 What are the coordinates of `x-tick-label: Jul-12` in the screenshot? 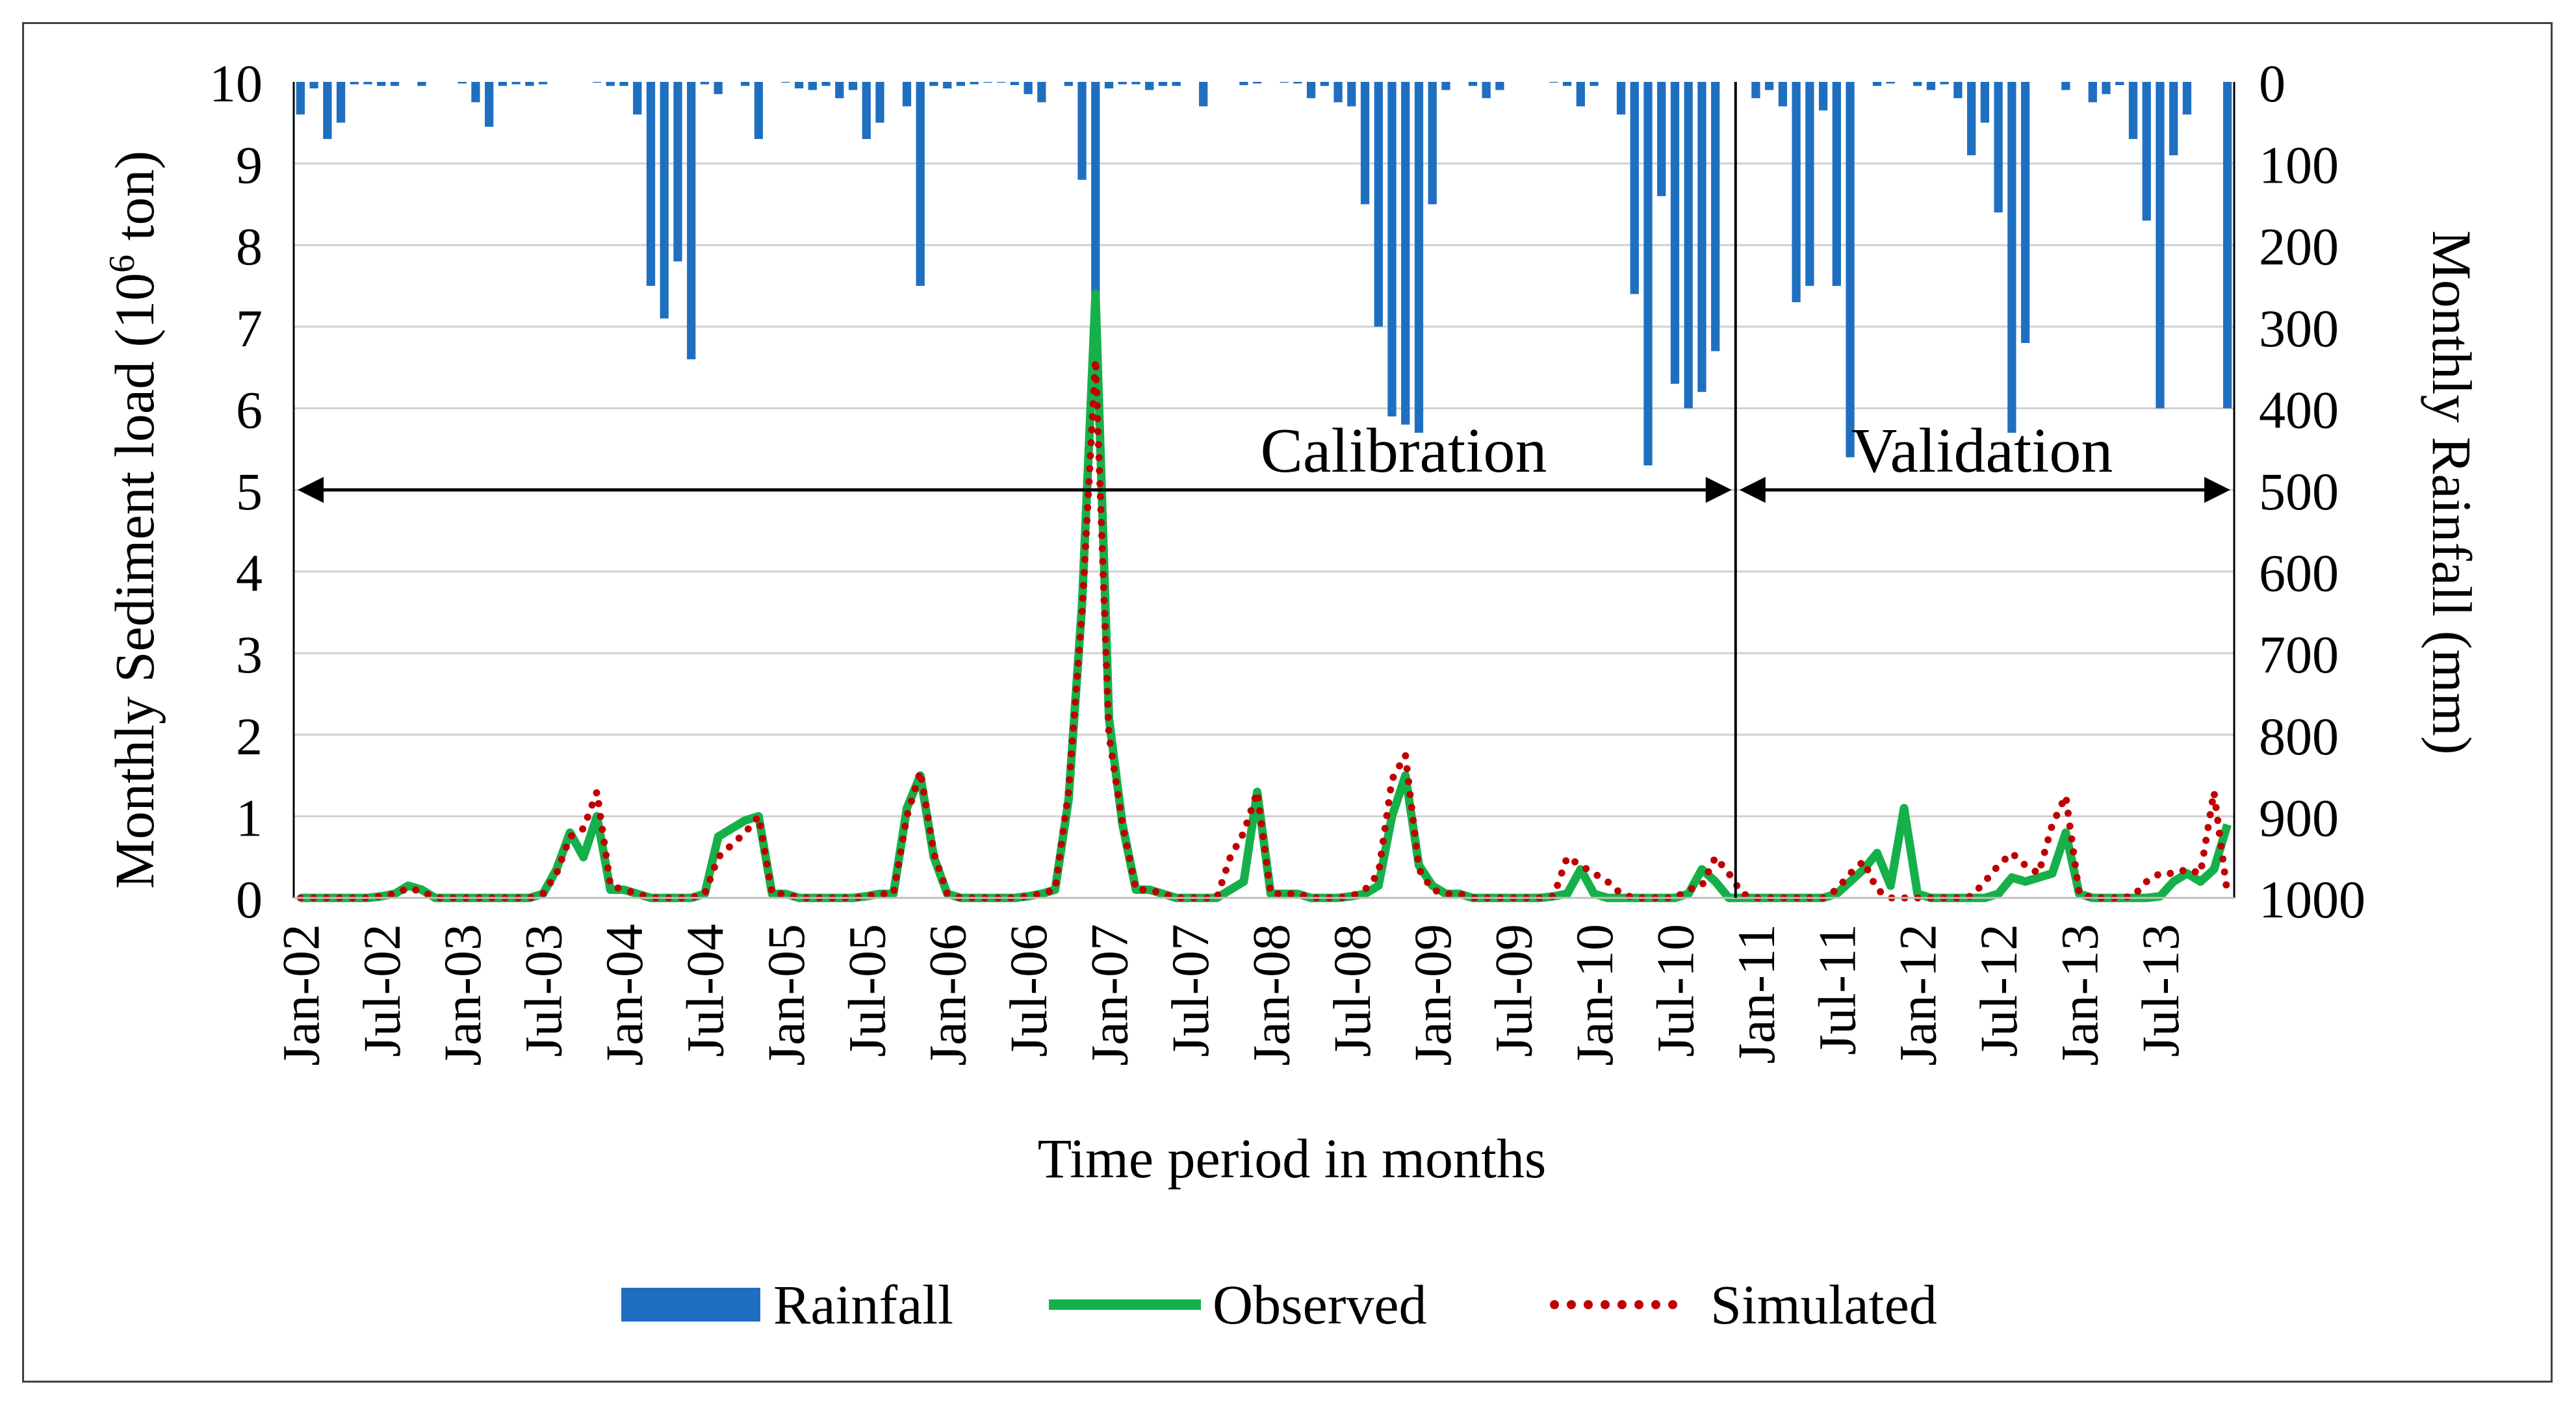 It's located at (1999, 990).